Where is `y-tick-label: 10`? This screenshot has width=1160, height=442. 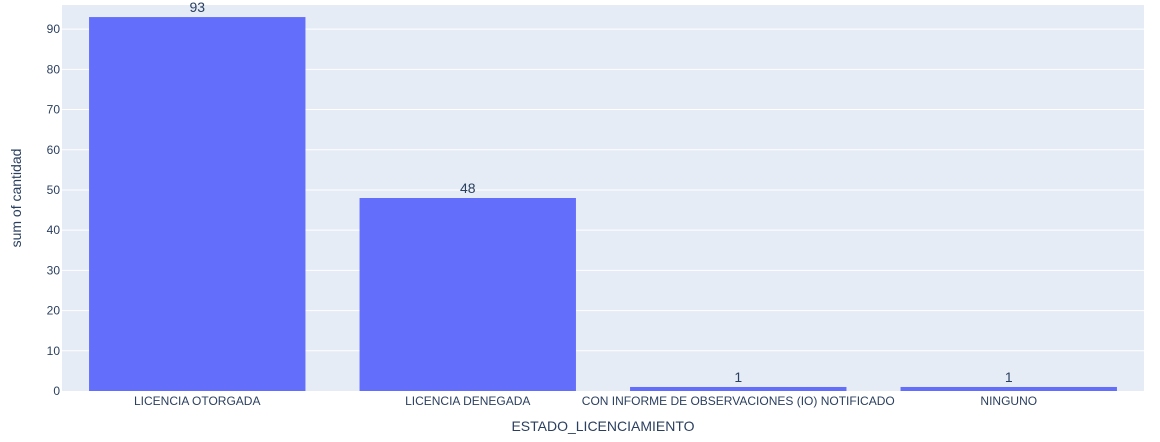
y-tick-label: 10 is located at coordinates (54, 351).